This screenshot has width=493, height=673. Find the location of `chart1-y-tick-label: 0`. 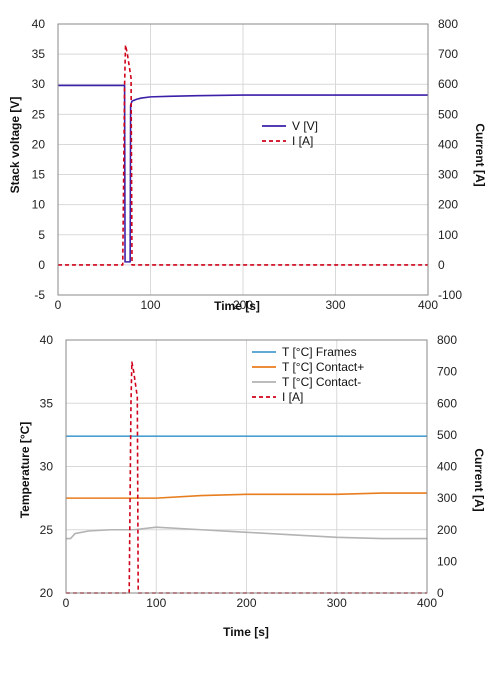

chart1-y-tick-label: 0 is located at coordinates (41, 265).